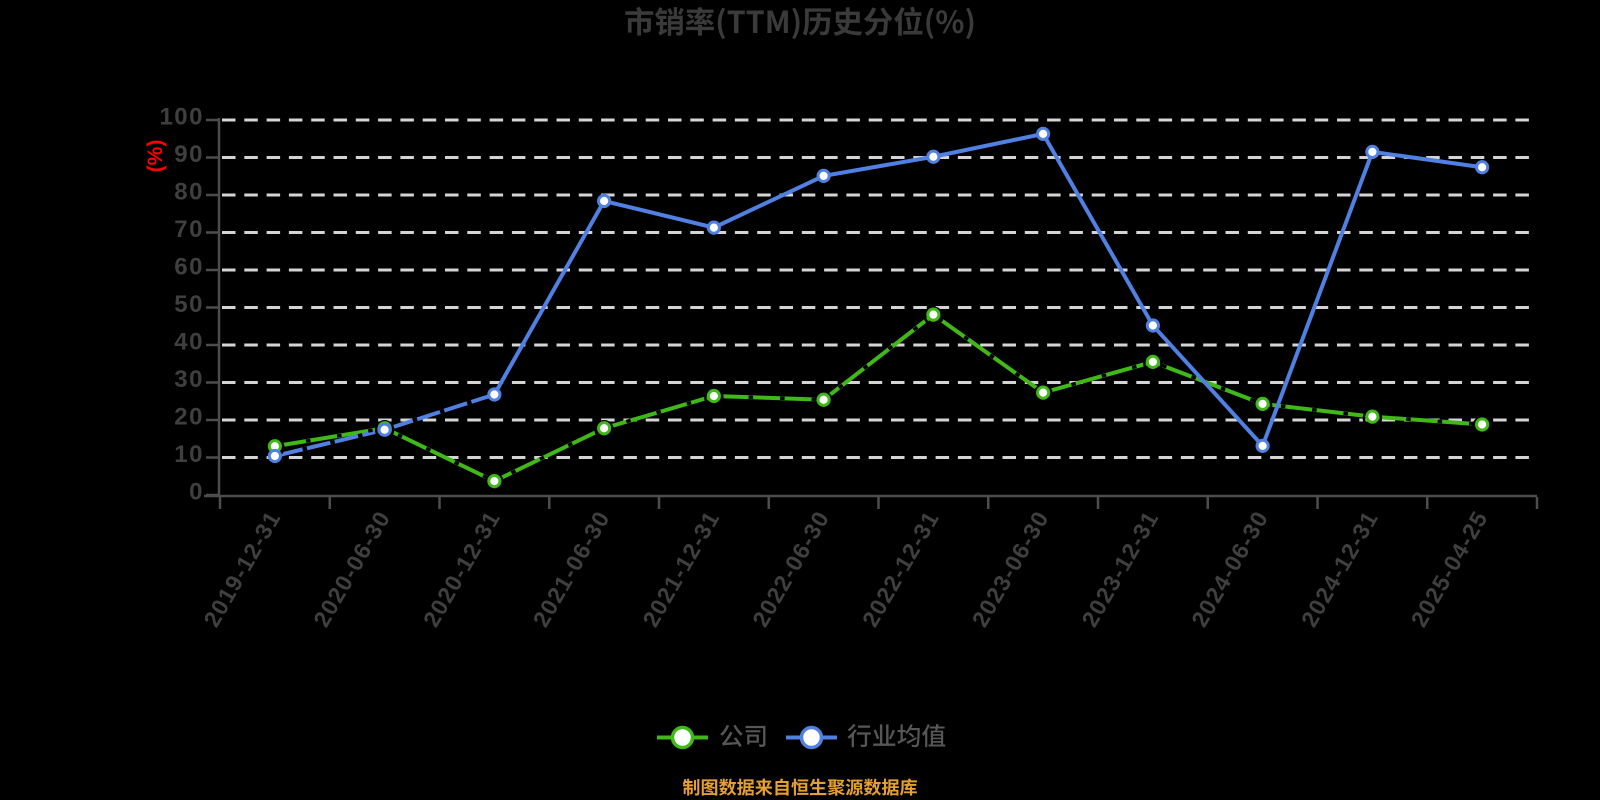 This screenshot has width=1600, height=800. I want to click on svg-text: 30, so click(189, 379).